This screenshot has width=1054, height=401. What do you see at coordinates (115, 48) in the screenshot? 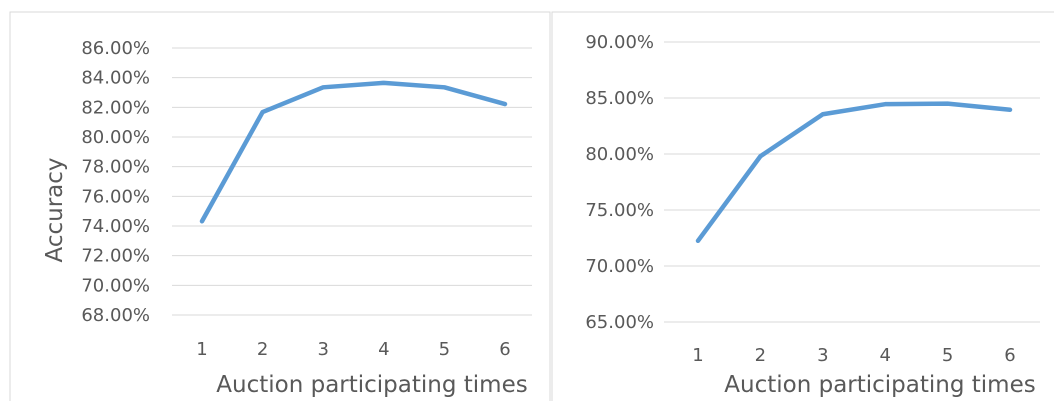
I see `y-tick-label: 86.00%` at bounding box center [115, 48].